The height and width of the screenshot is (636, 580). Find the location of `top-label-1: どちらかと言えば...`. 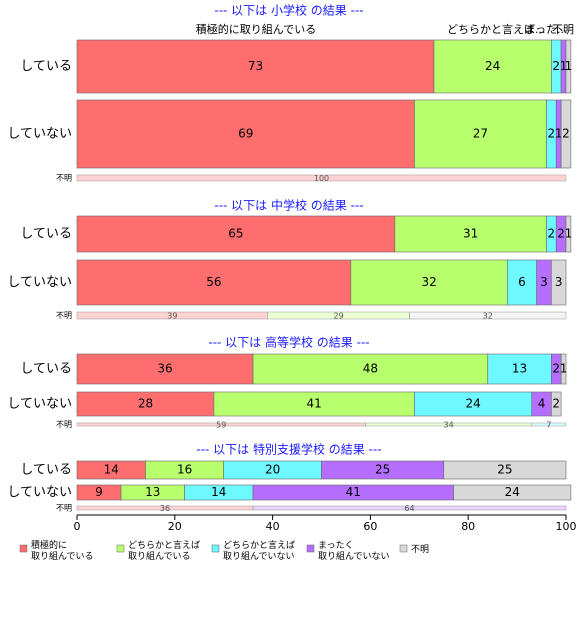

top-label-1: どちらかと言えば... is located at coordinates (496, 29).